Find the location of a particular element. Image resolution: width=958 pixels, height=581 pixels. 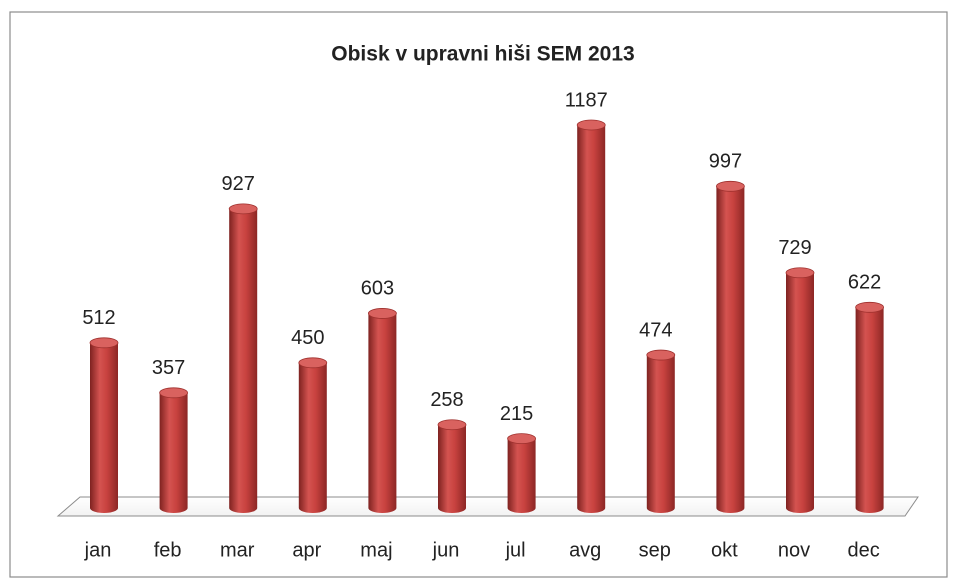

data-label: 215 is located at coordinates (516, 414).